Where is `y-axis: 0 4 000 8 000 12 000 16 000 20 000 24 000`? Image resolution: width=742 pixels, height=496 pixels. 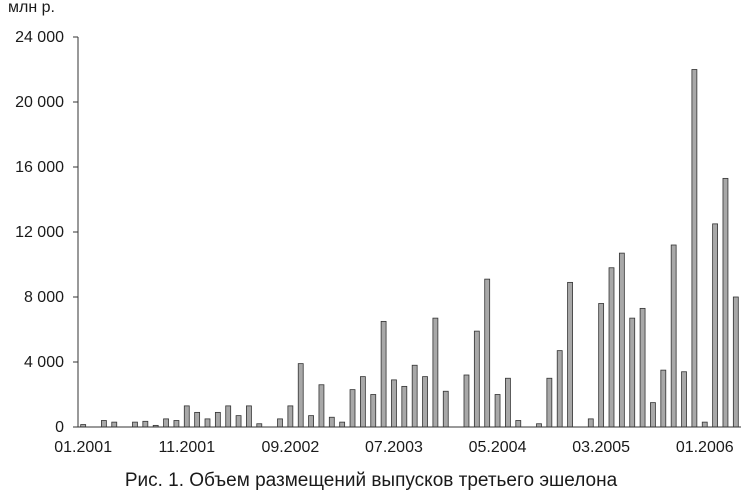 y-axis: 0 4 000 8 000 12 000 16 000 20 000 24 000 is located at coordinates (47, 232).